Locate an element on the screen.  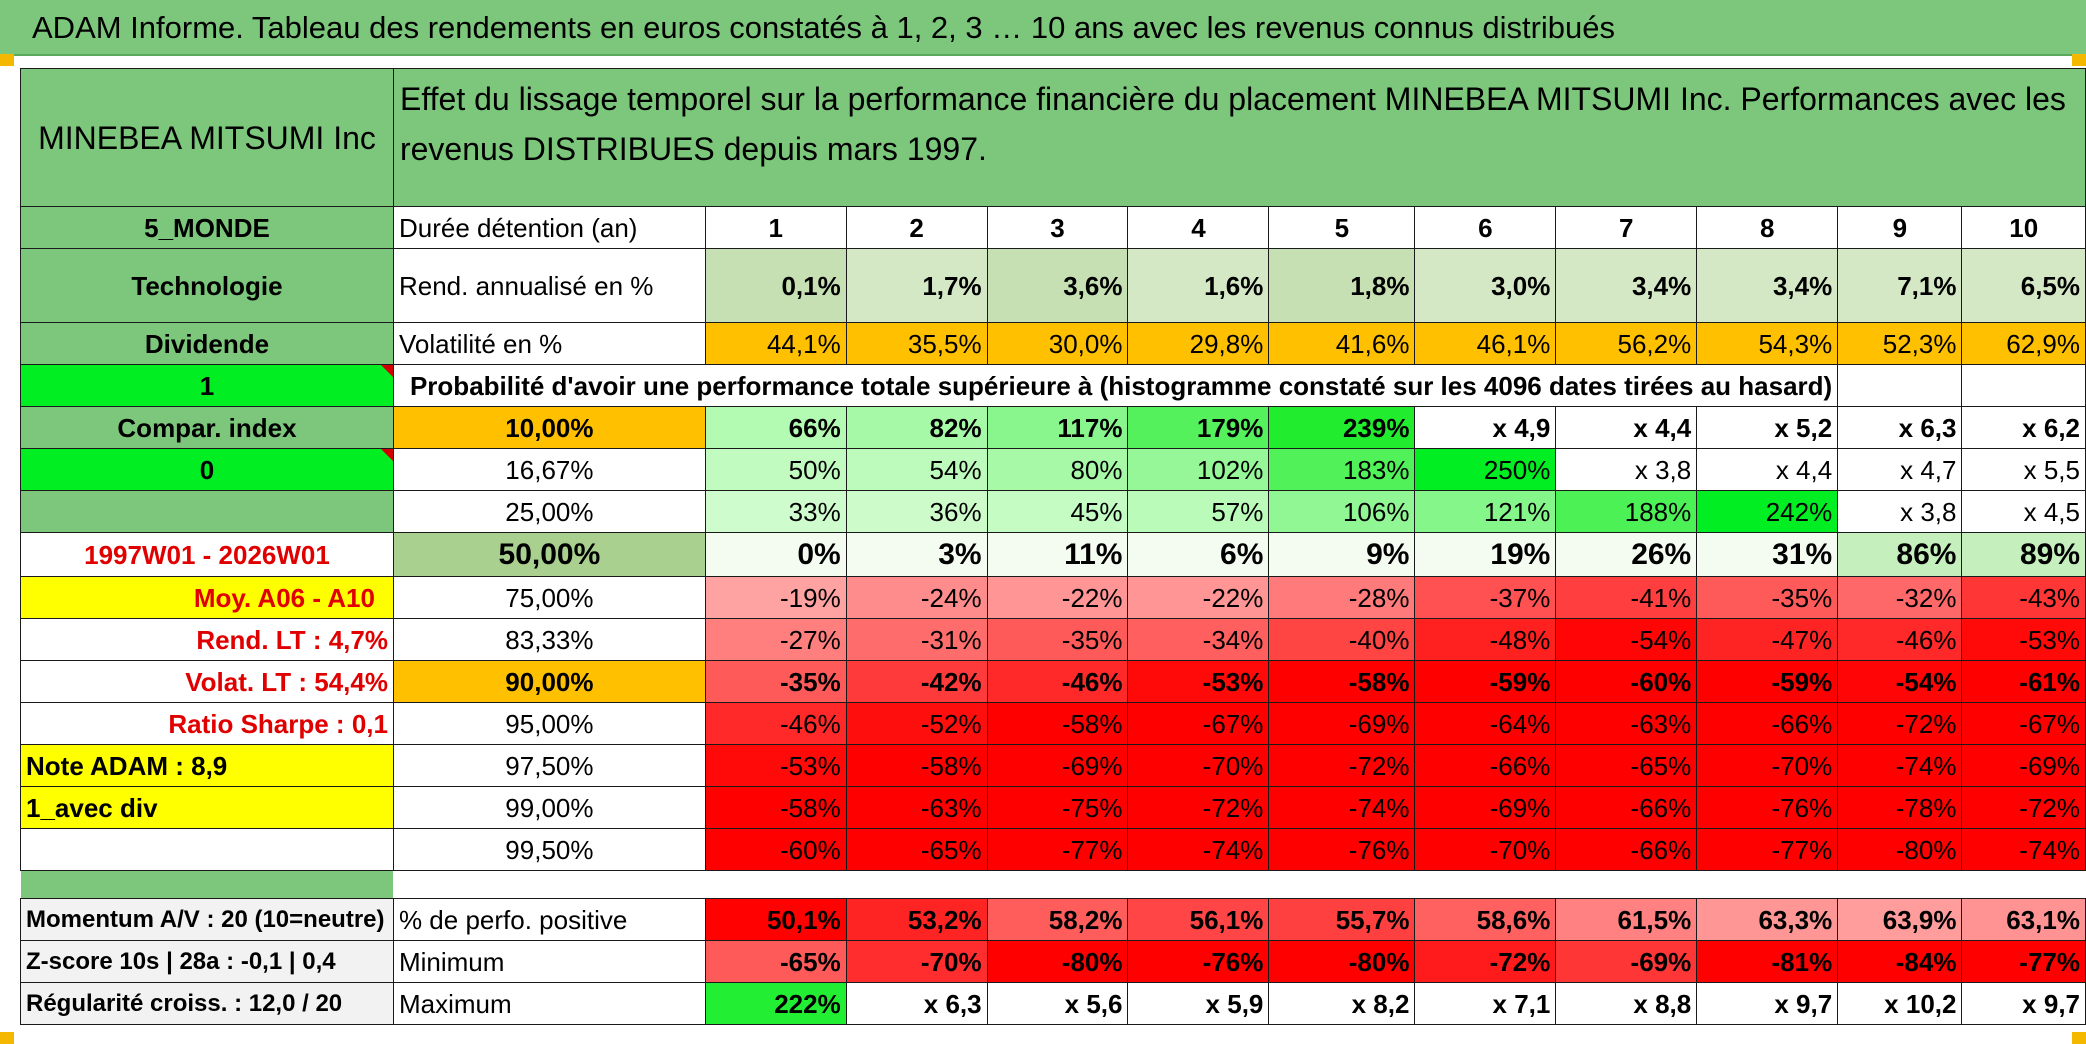
rend-lt-label: Rend. LT : 4,7% is located at coordinates (207, 639).